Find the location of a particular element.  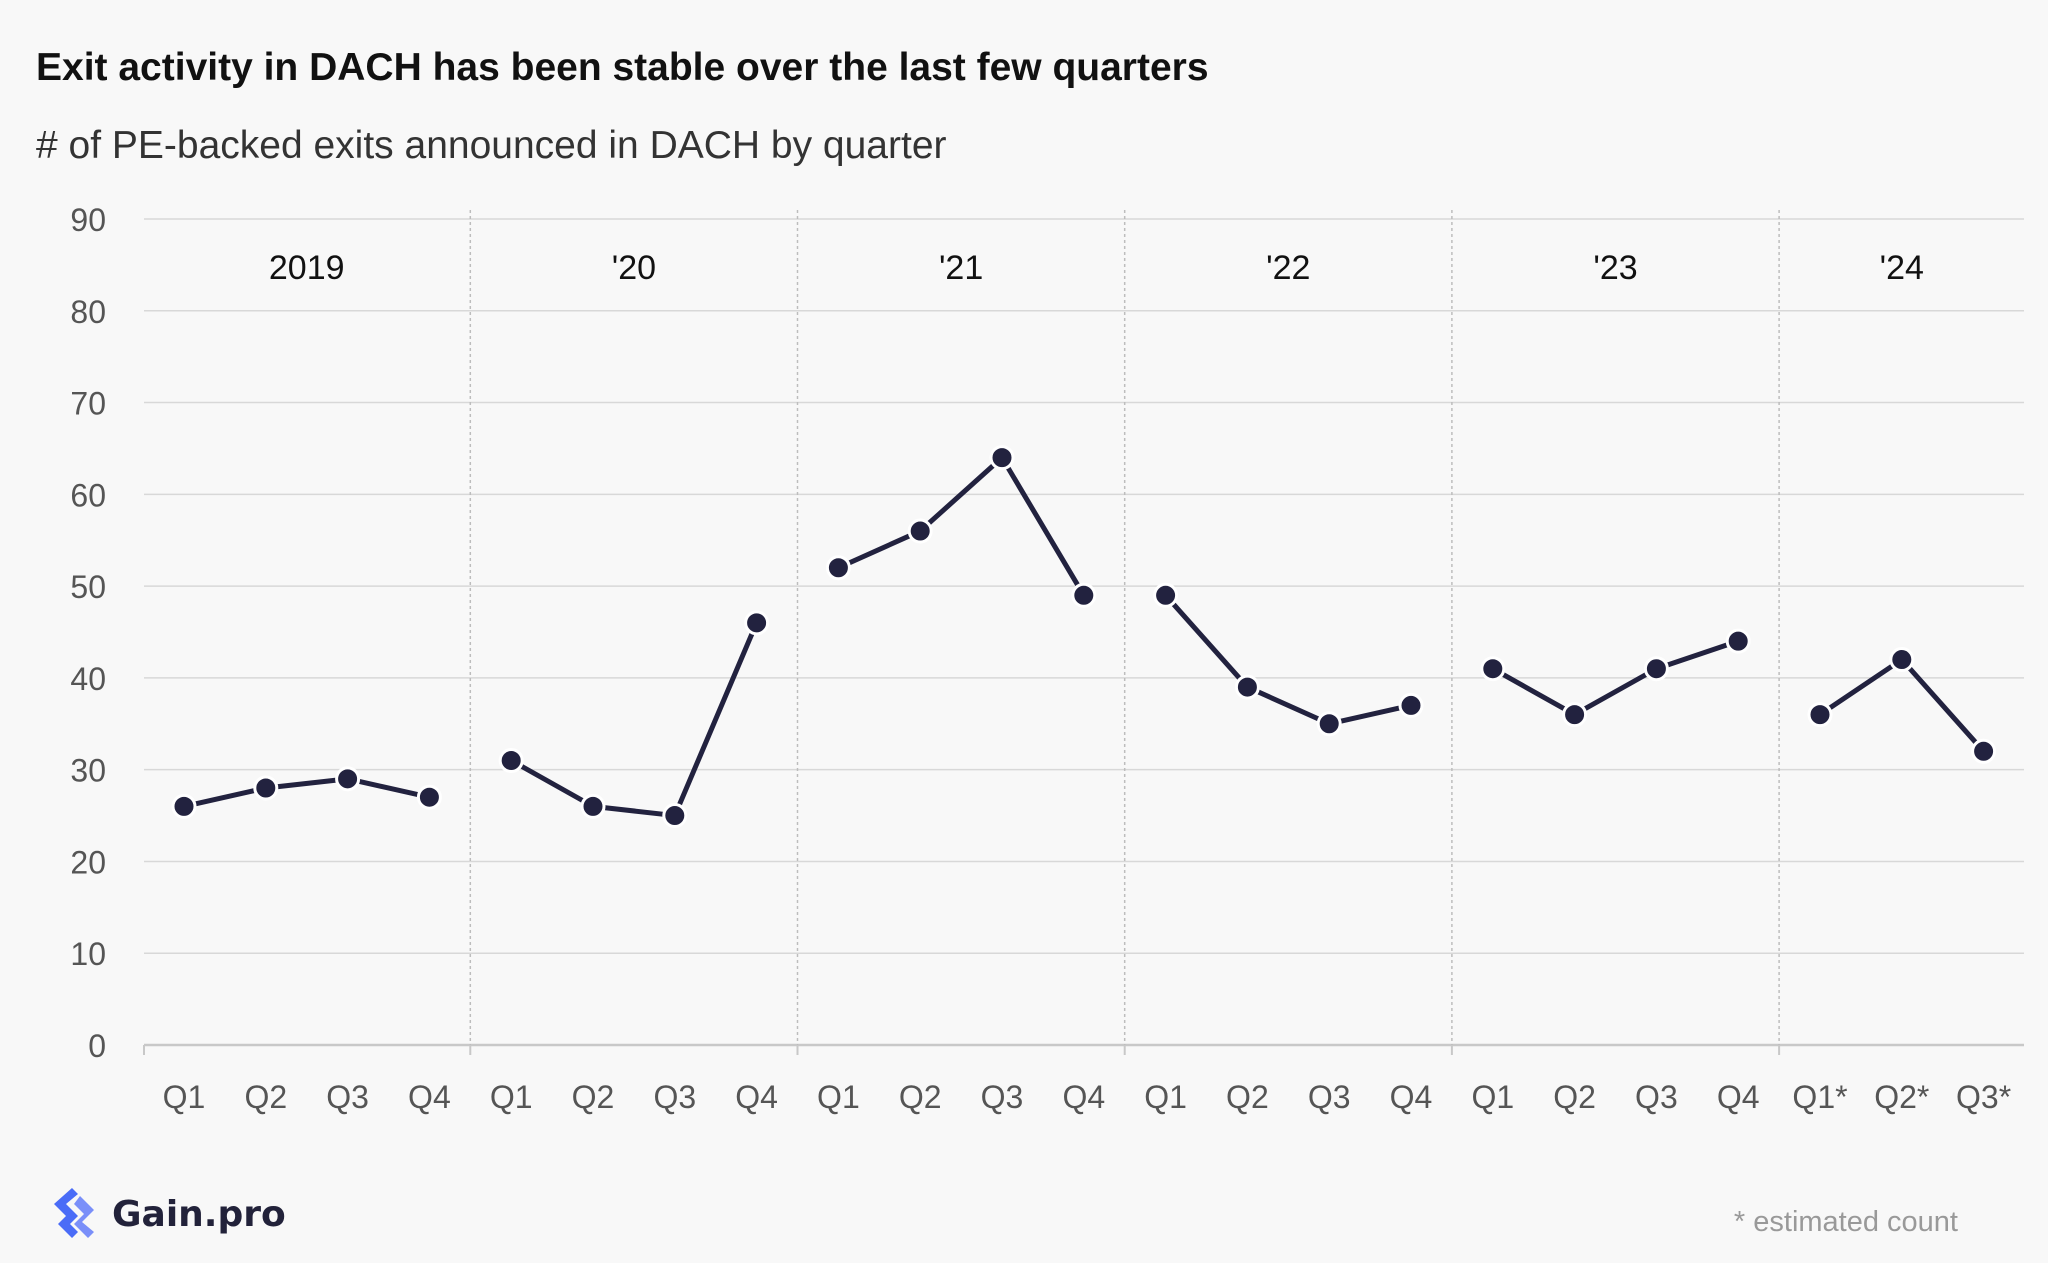

brand-name: Gain.pro is located at coordinates (199, 1214).